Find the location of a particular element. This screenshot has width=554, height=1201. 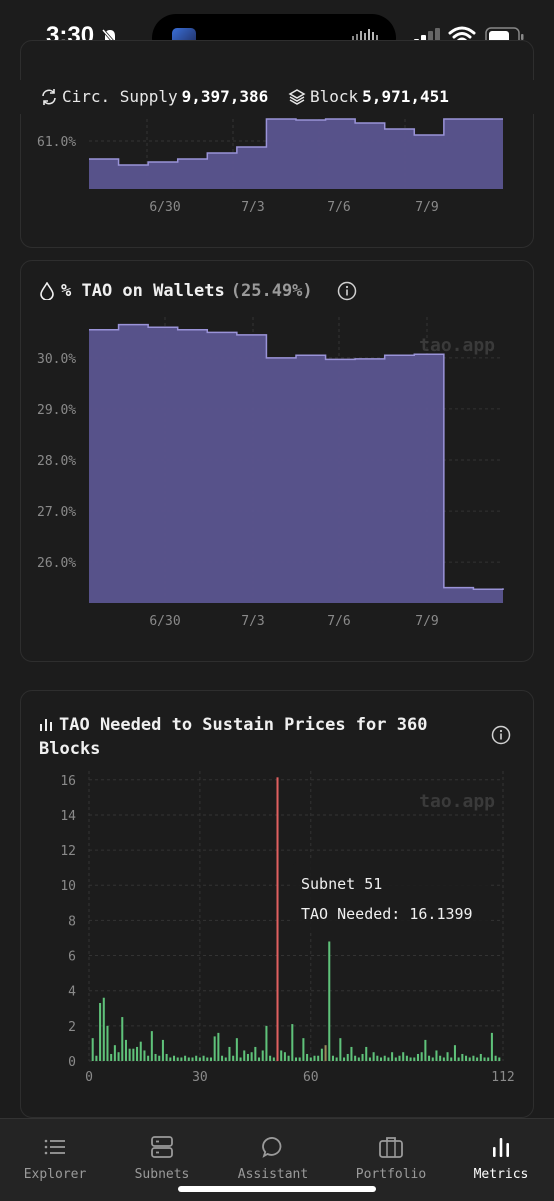

nav-item-explorer: Explorer is located at coordinates (55, 1157).